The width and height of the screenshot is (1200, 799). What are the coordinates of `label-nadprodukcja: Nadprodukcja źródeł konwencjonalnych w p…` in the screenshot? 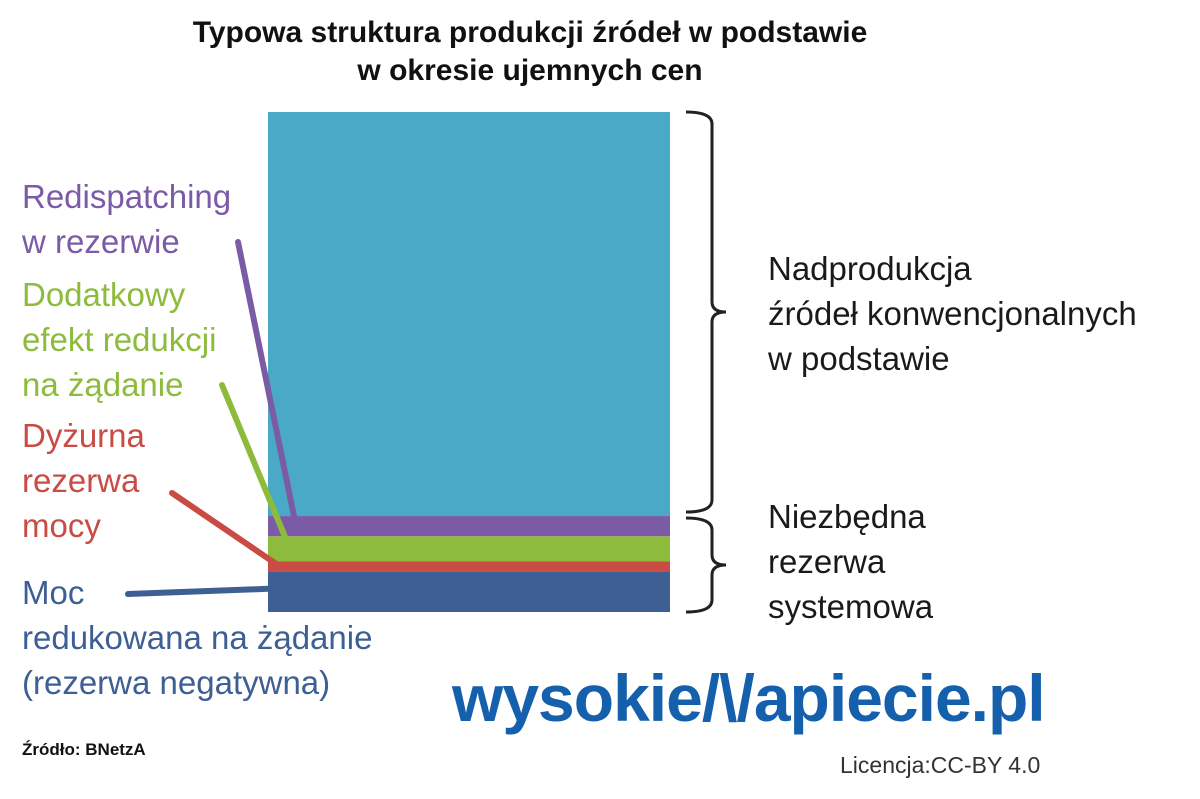 It's located at (952, 313).